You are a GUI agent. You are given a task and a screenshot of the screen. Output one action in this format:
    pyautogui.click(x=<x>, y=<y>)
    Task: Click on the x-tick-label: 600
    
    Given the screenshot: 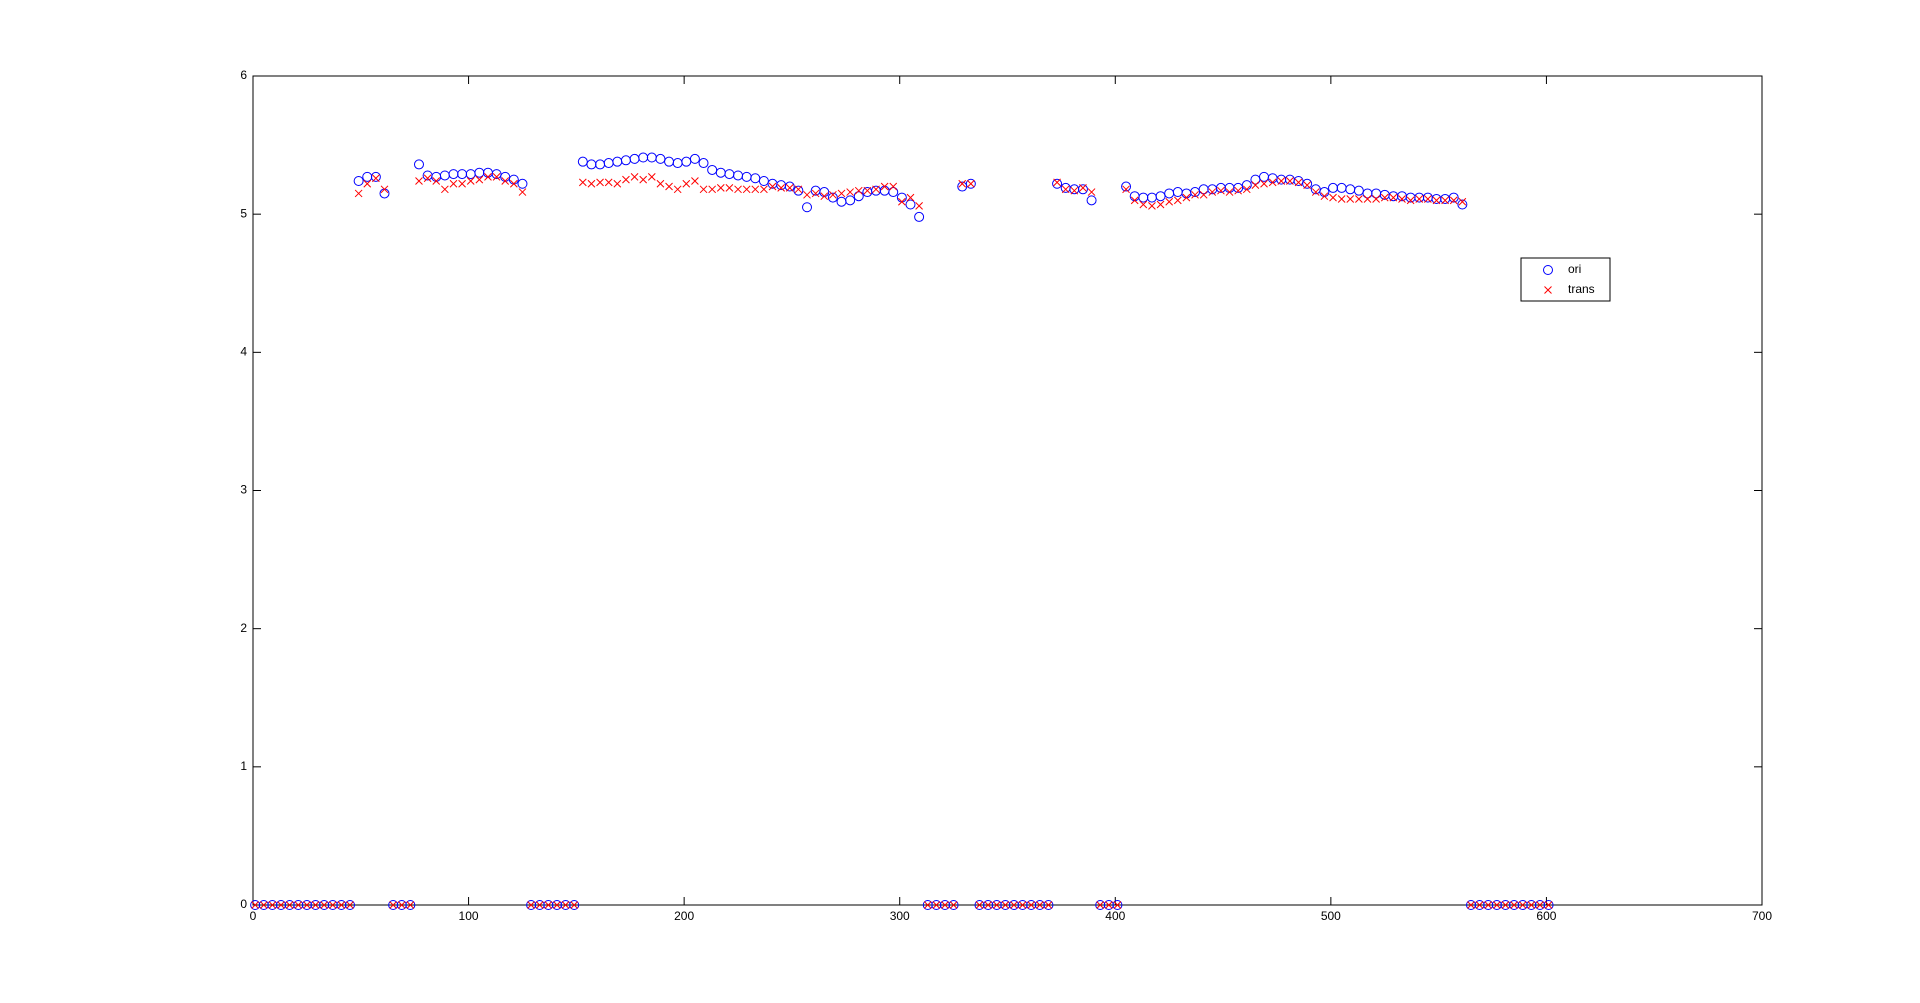 What is the action you would take?
    pyautogui.click(x=1546, y=916)
    